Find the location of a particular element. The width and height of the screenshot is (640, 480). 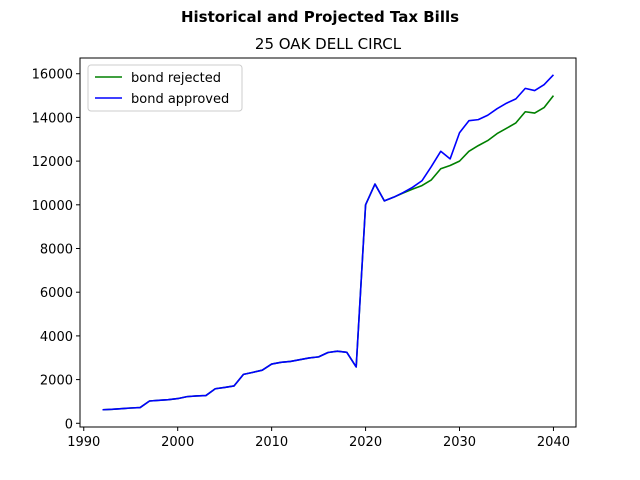

x-tick-label: 2020 is located at coordinates (365, 442).